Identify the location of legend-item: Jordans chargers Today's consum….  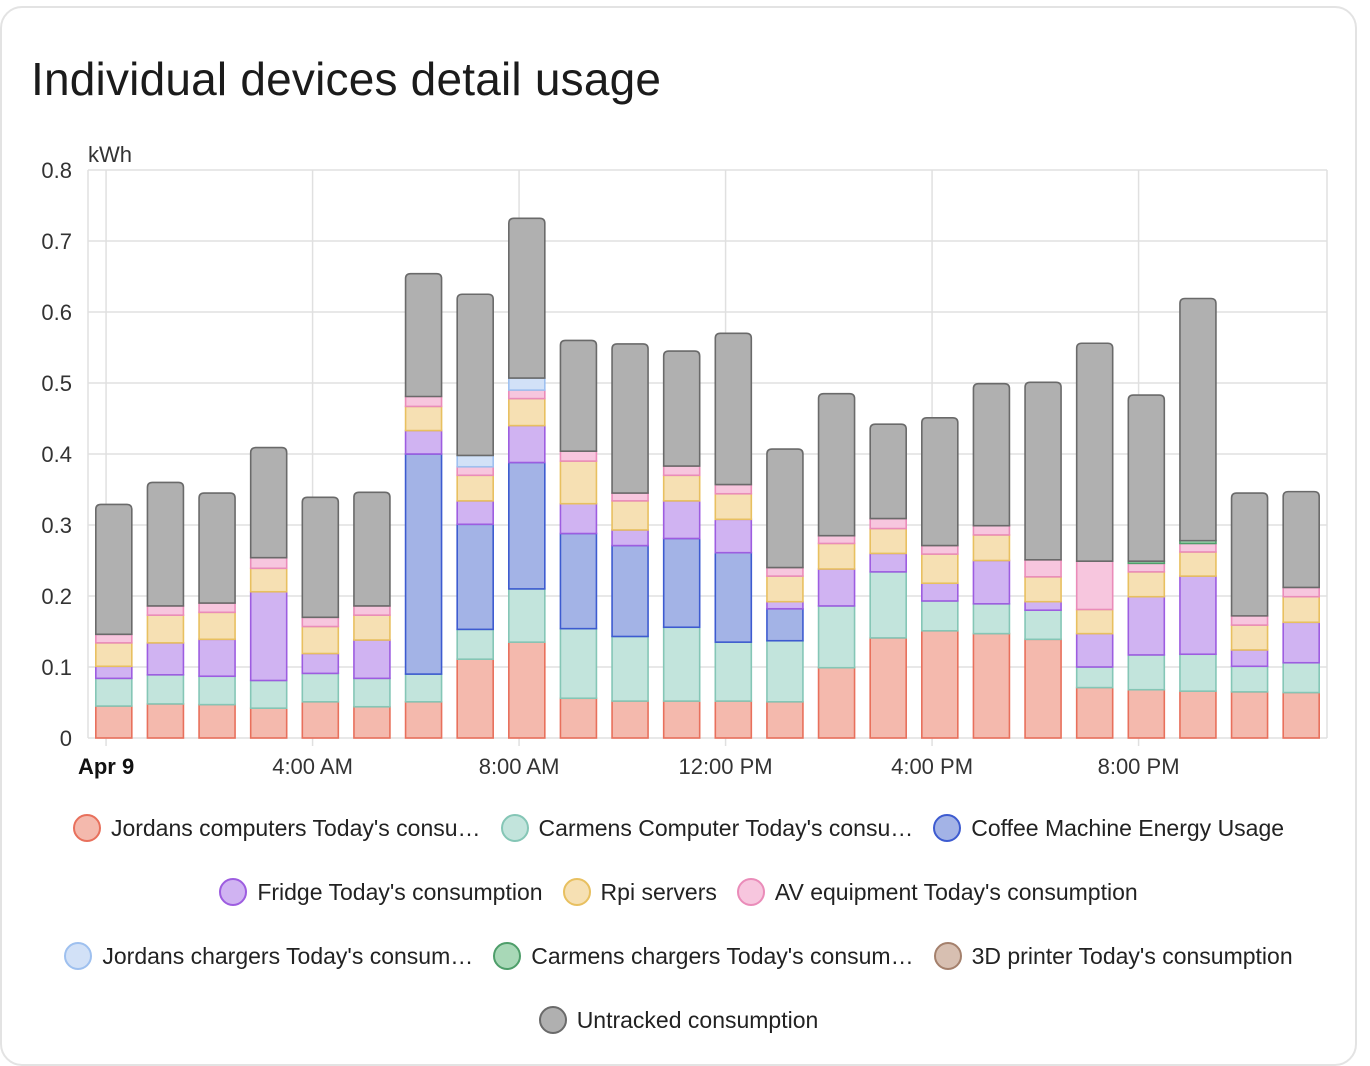
(268, 956).